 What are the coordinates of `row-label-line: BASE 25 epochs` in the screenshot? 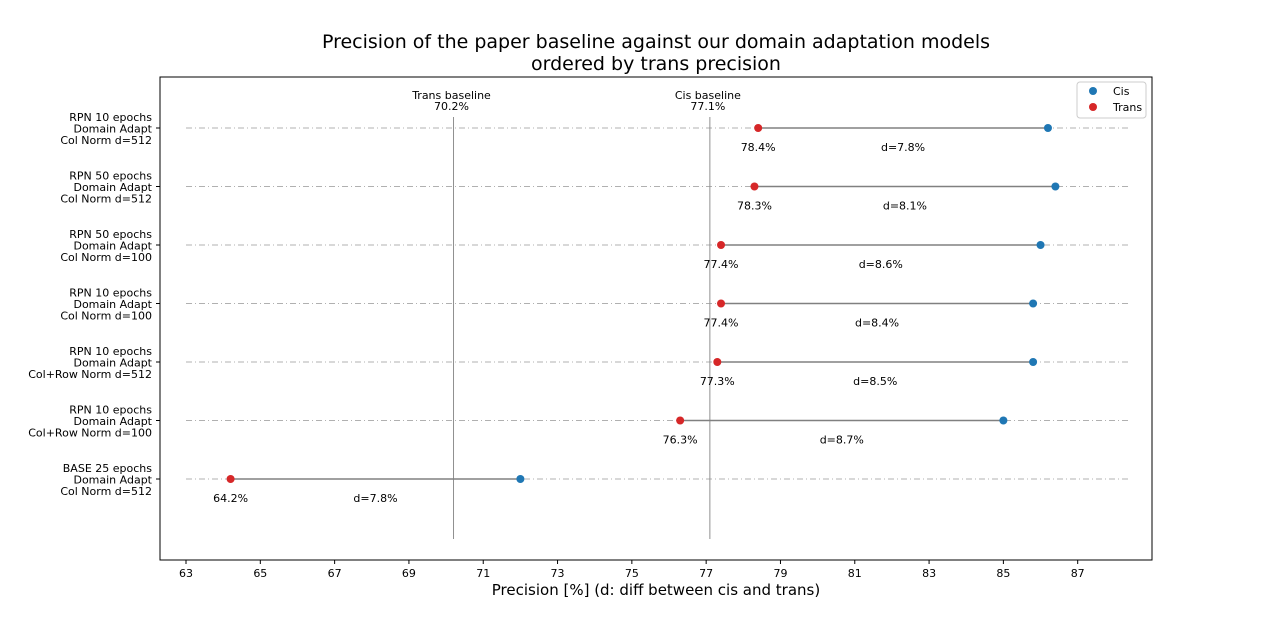 It's located at (107, 468).